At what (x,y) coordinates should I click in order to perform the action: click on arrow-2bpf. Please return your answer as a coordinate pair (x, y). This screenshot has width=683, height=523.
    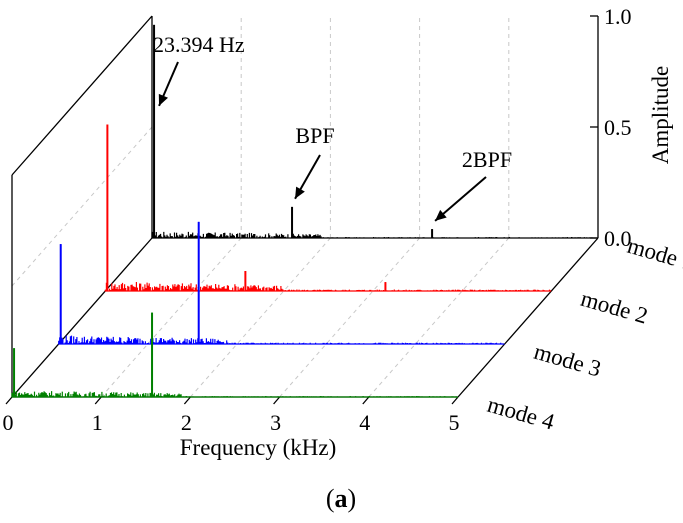
    Looking at the image, I should click on (460, 199).